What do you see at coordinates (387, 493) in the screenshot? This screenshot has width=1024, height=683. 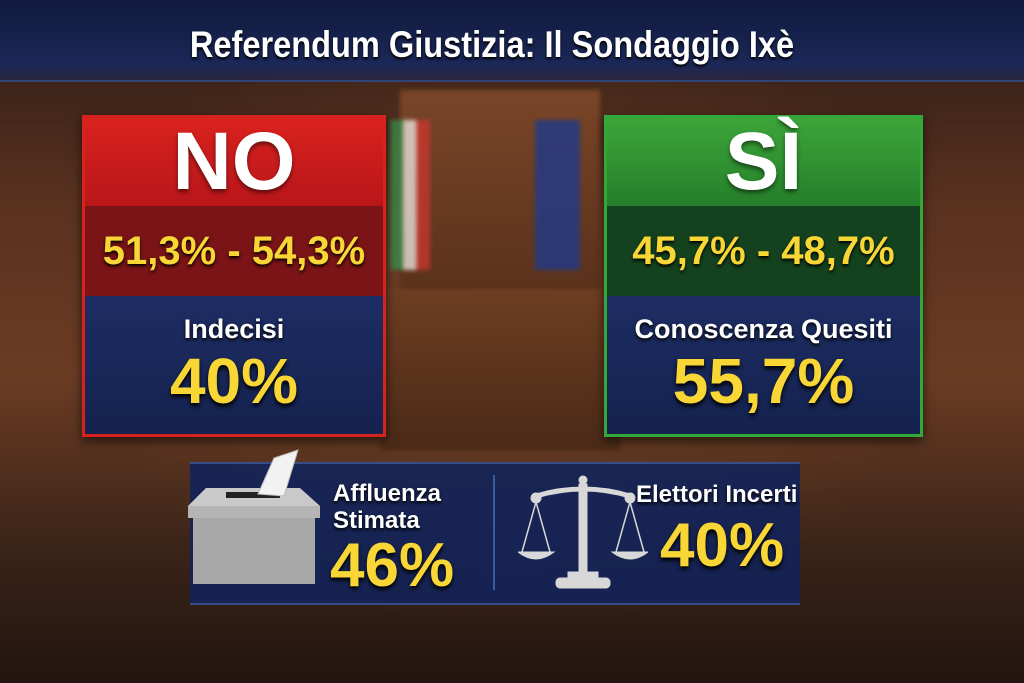 I see `turnout-label-line1: Affluenza` at bounding box center [387, 493].